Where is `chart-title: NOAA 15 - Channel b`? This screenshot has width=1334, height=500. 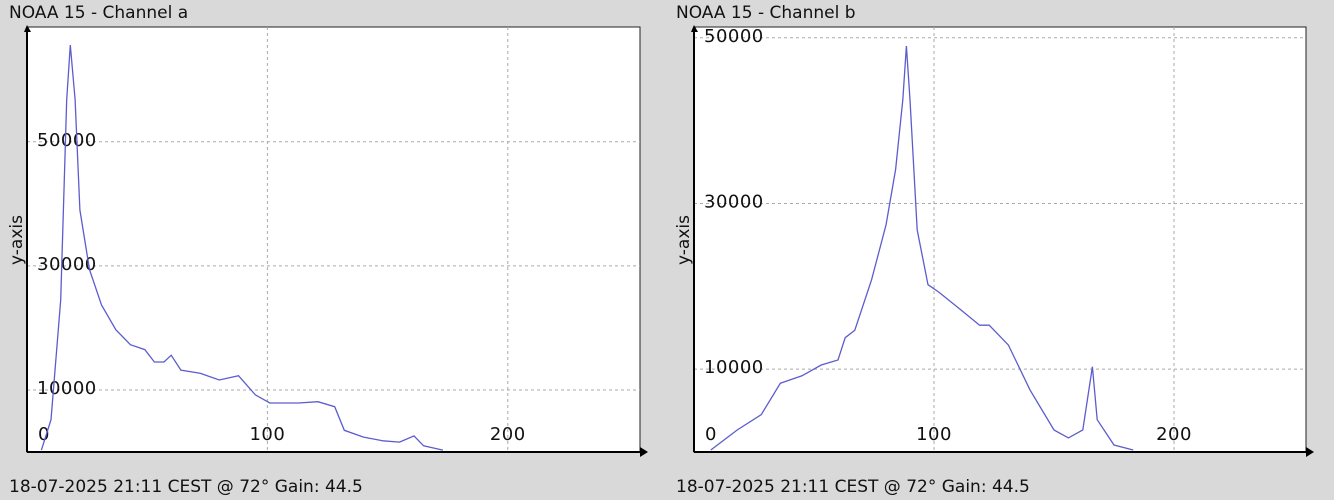
chart-title: NOAA 15 - Channel b is located at coordinates (766, 13).